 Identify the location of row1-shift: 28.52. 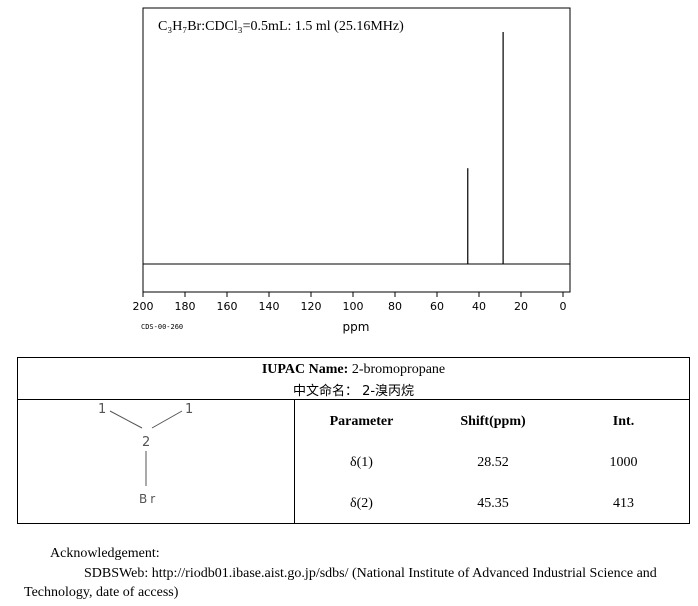
(493, 462).